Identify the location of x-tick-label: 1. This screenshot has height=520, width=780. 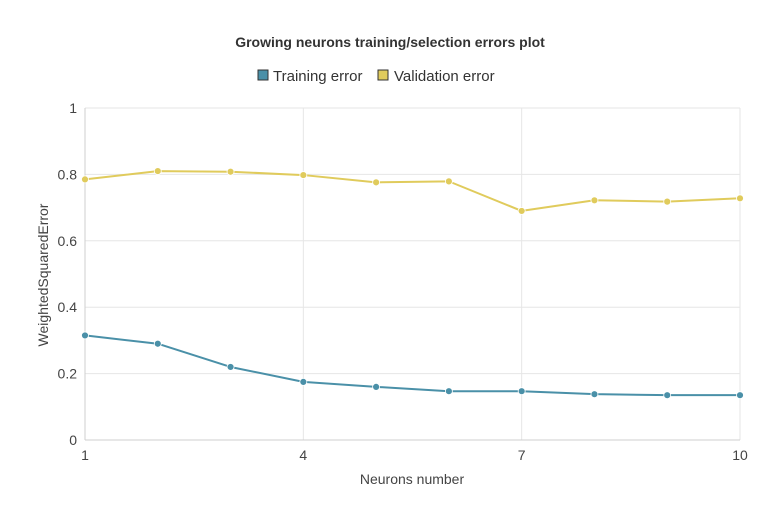
(85, 455).